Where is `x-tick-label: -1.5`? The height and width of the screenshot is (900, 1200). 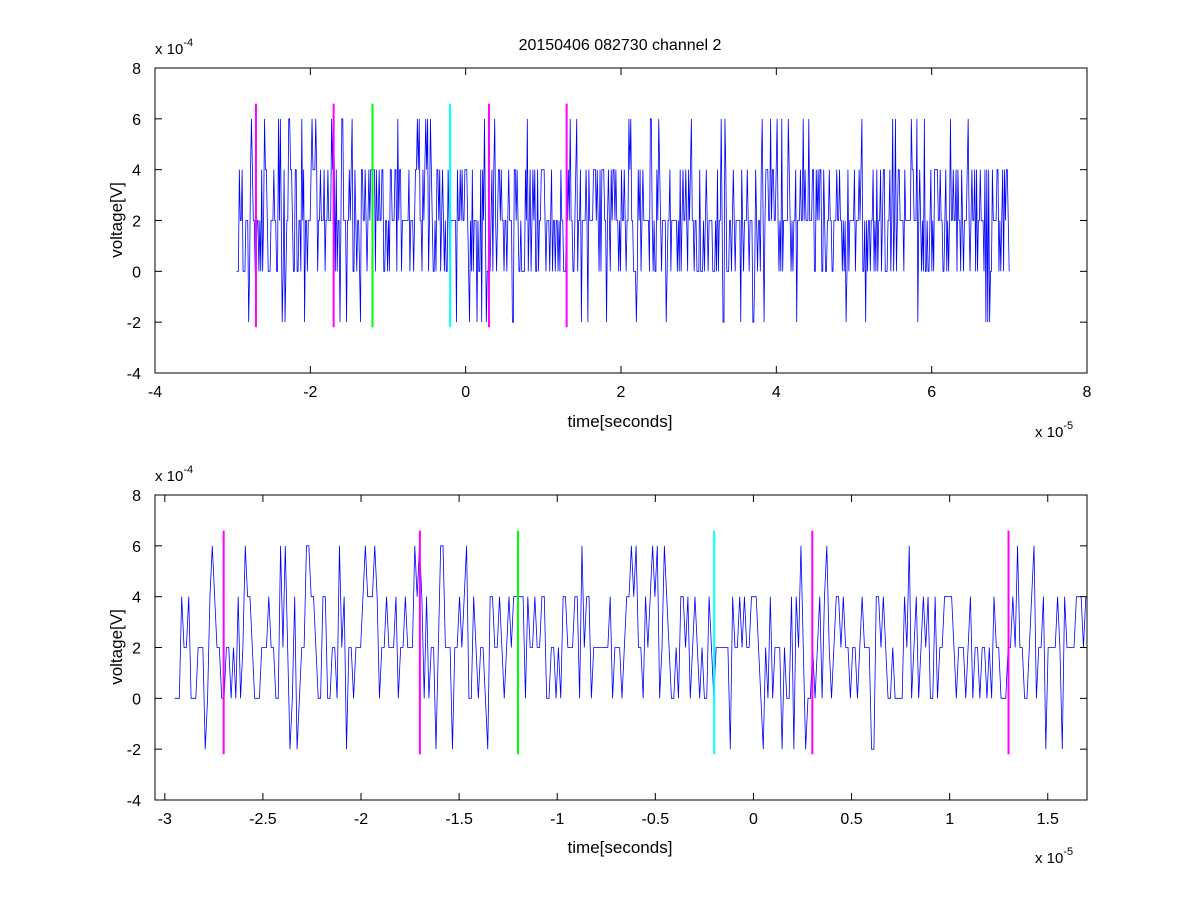
x-tick-label: -1.5 is located at coordinates (459, 819).